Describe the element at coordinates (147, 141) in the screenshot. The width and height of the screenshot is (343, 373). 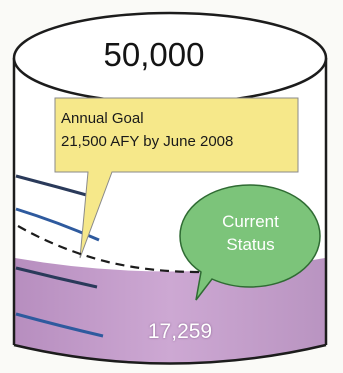
I see `goal-detail: 21,500 AFY by June 2008` at that location.